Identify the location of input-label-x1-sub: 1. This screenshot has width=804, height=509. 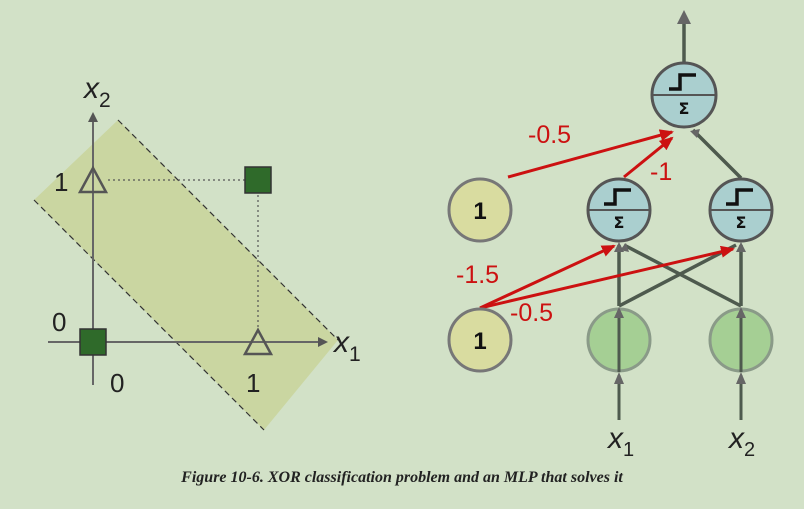
(628, 450).